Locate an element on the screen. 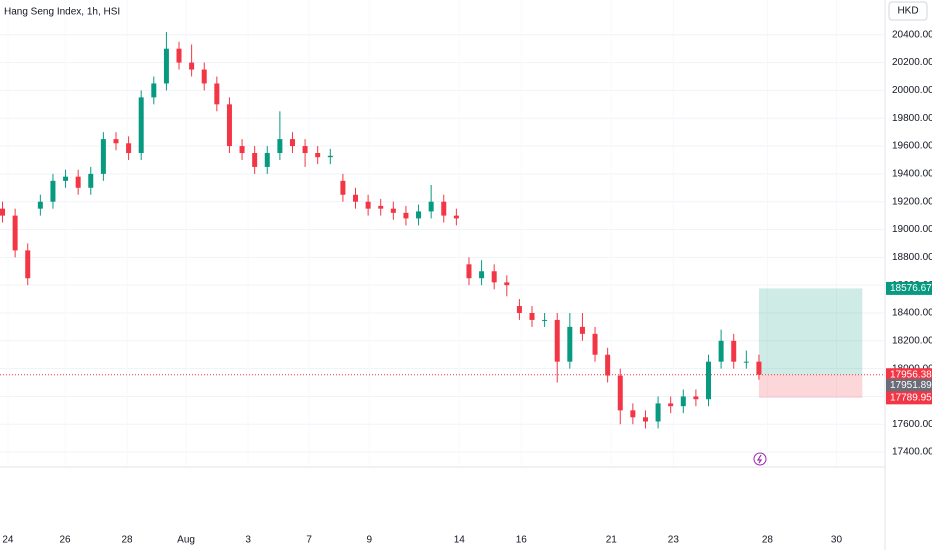 Image resolution: width=932 pixels, height=555 pixels. stop-price-label-box is located at coordinates (909, 398).